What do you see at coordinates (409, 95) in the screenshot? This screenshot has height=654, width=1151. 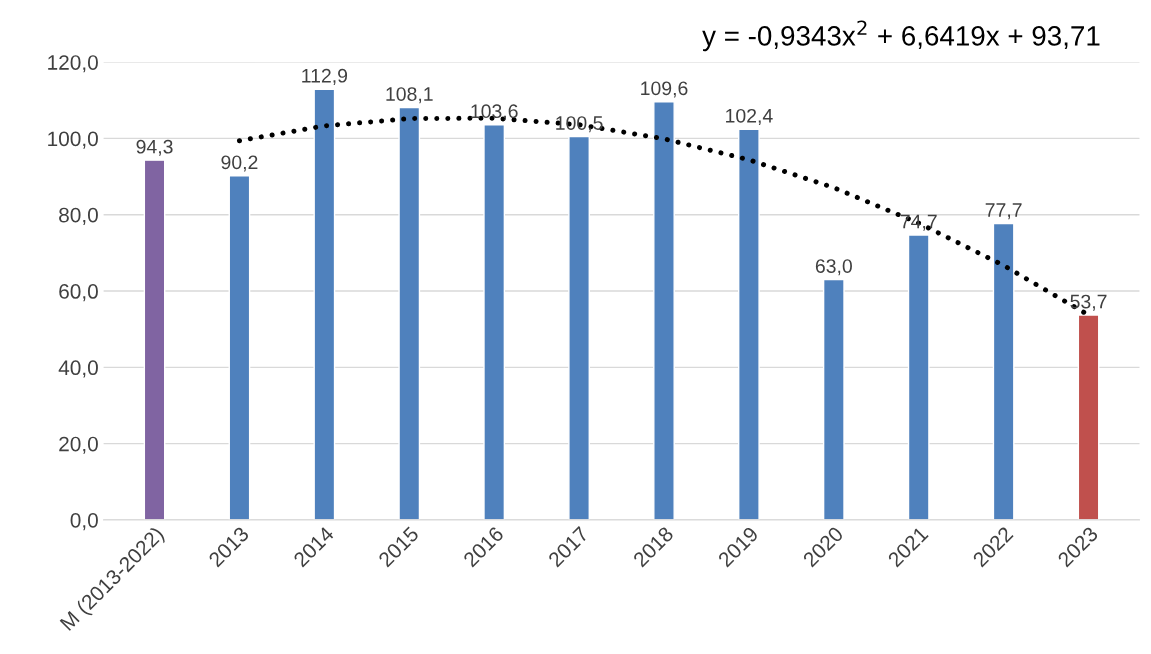 I see `data-label: 108,1` at bounding box center [409, 95].